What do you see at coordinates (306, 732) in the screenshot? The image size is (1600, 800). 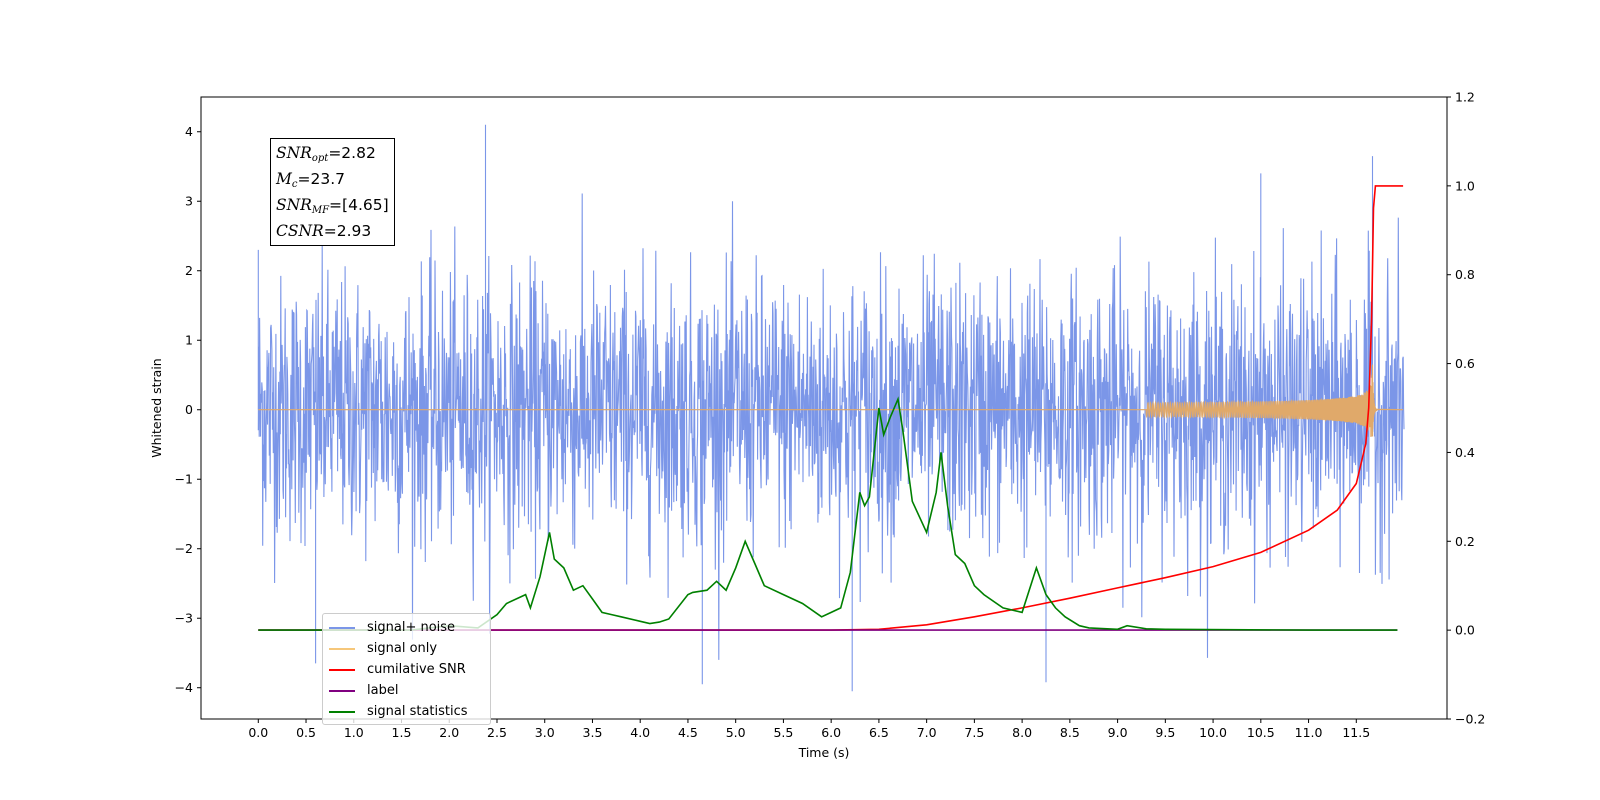 I see `x-tick-label: 0.5` at bounding box center [306, 732].